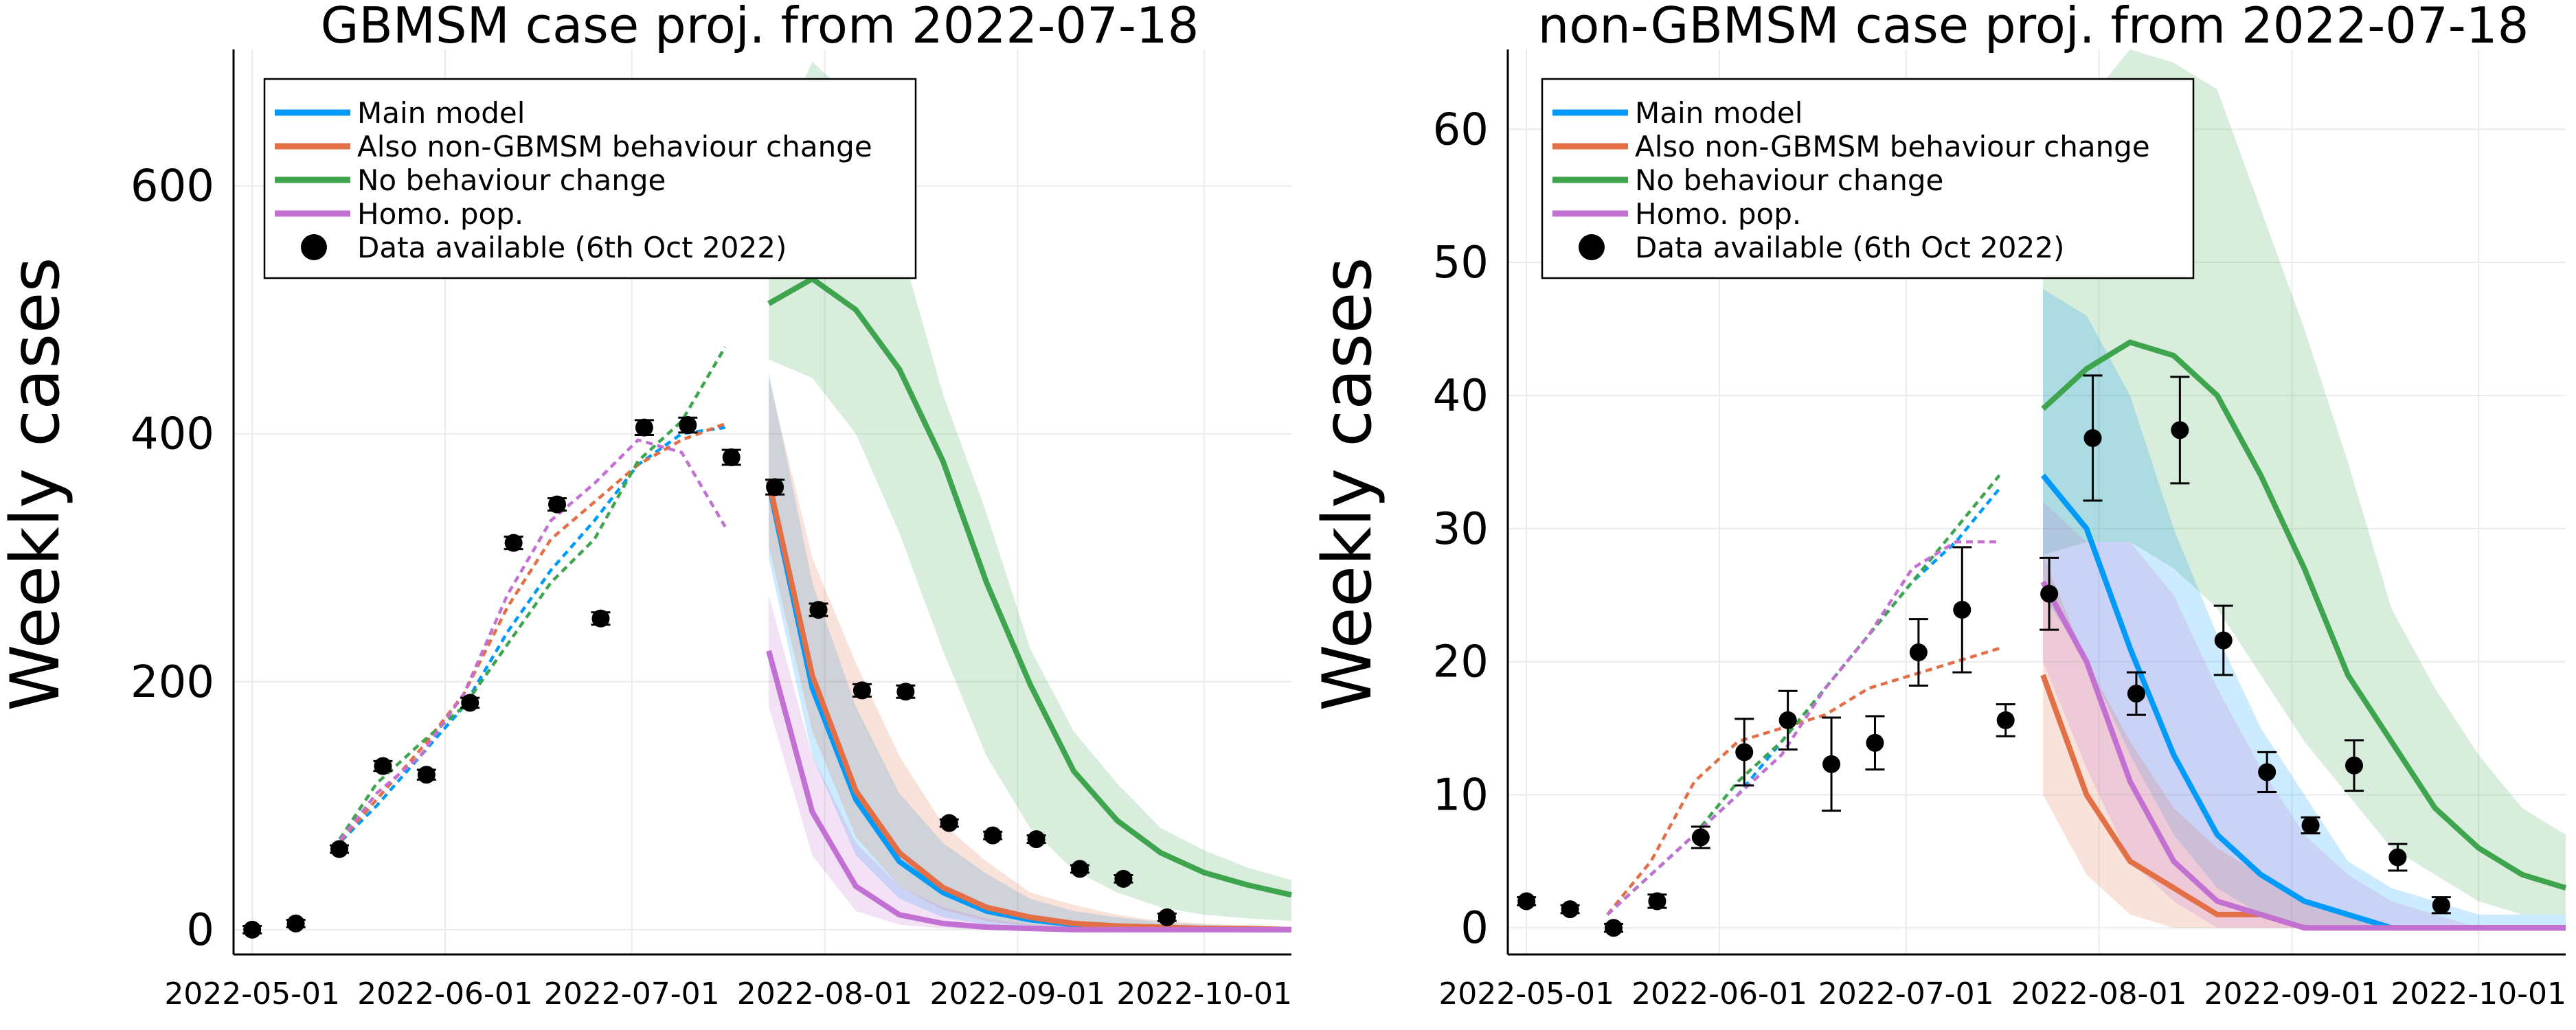  Describe the element at coordinates (172, 682) in the screenshot. I see `y-tick-label: 200` at that location.